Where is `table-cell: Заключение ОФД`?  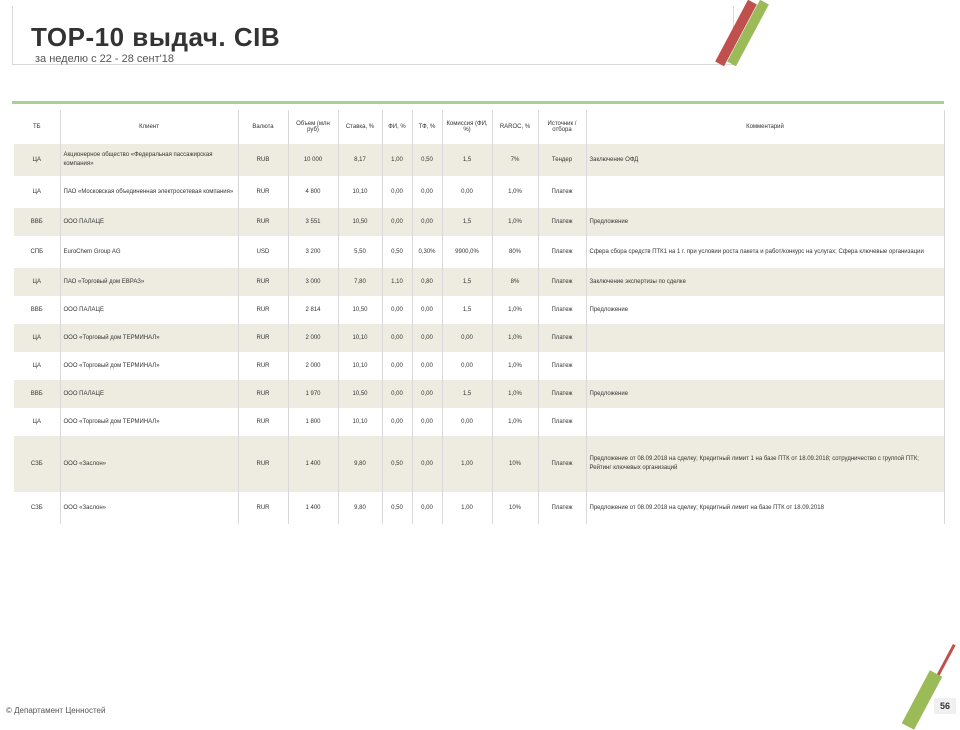 table-cell: Заключение ОФД is located at coordinates (765, 160).